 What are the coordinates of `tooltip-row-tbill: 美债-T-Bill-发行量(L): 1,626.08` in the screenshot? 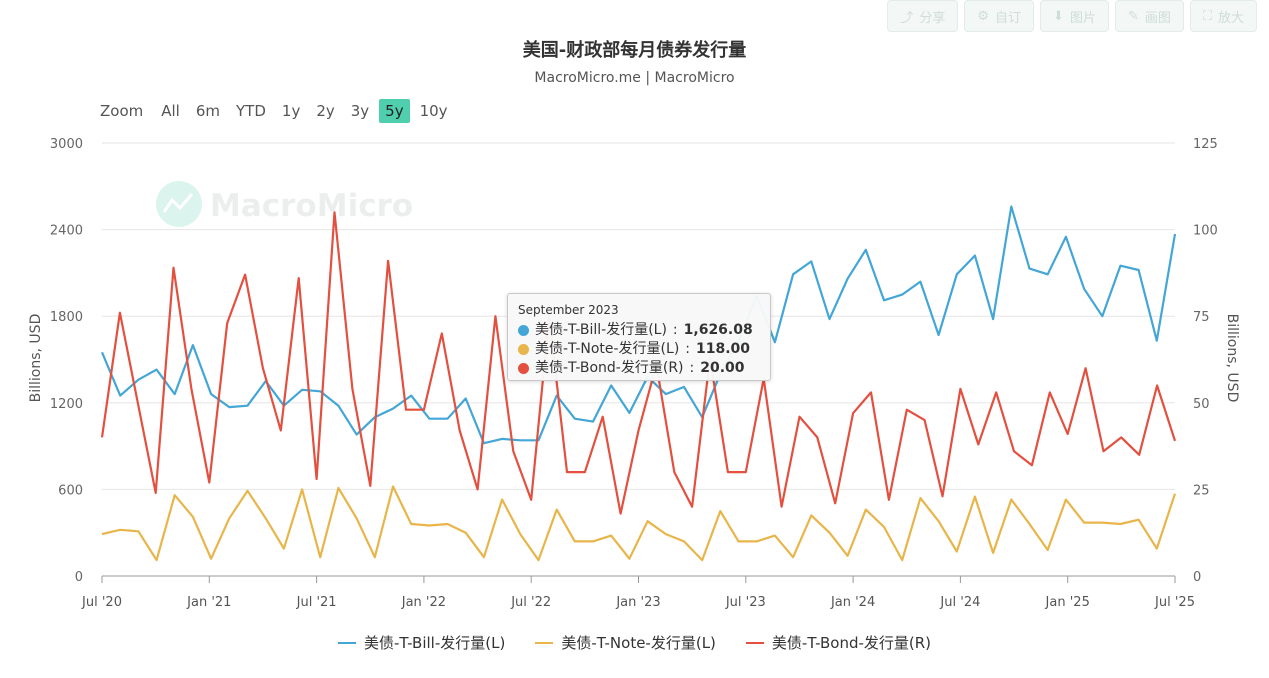 It's located at (639, 330).